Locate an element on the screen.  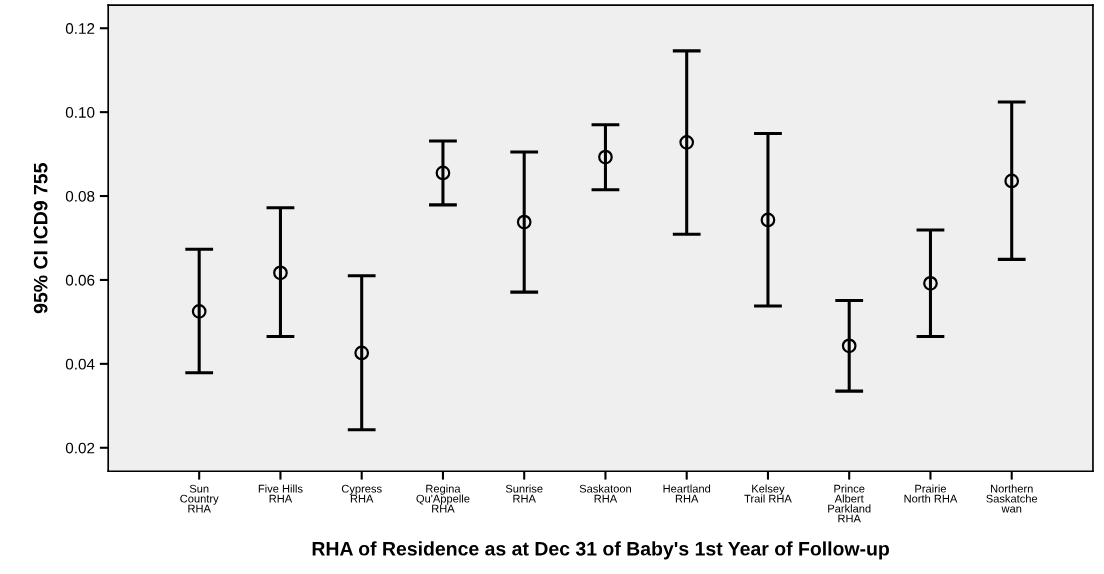
y-tick-label: 0.10 is located at coordinates (80, 112).